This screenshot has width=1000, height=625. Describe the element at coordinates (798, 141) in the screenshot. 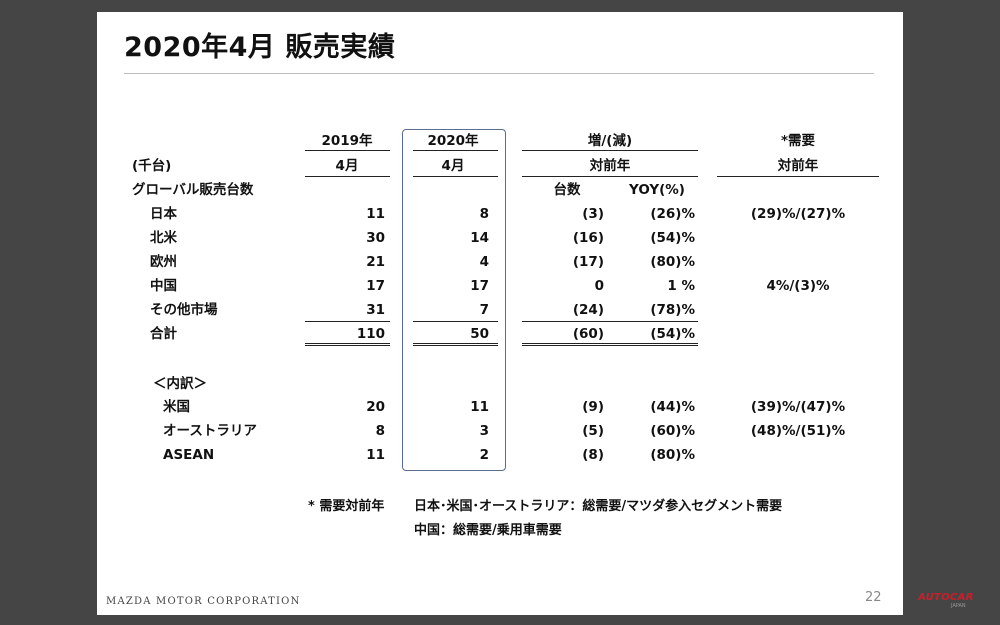

I see `header-demand: *需要` at that location.